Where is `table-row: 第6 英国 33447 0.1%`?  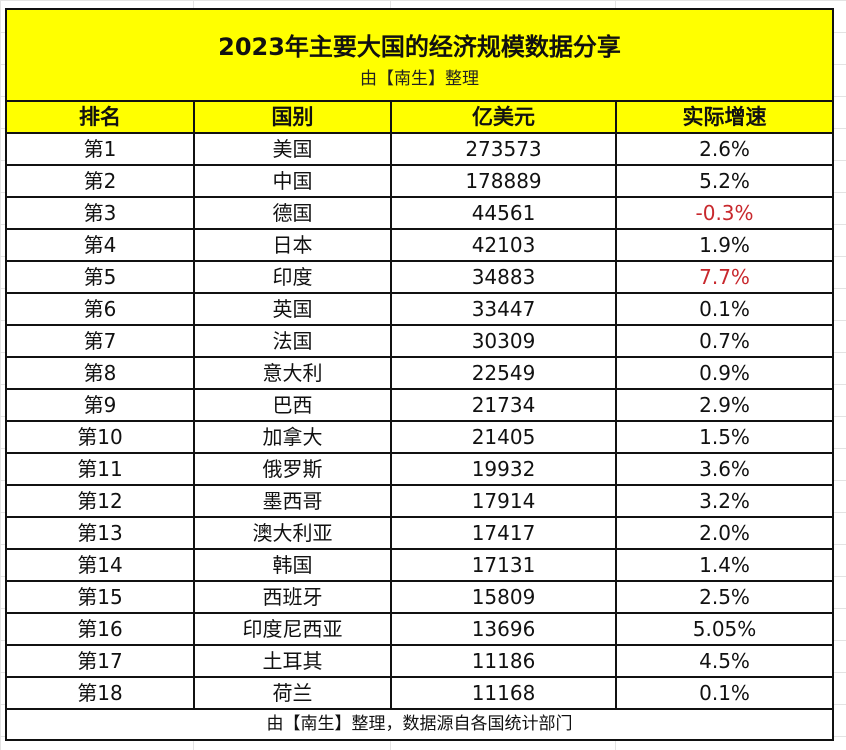
table-row: 第6 英国 33447 0.1% is located at coordinates (420, 309).